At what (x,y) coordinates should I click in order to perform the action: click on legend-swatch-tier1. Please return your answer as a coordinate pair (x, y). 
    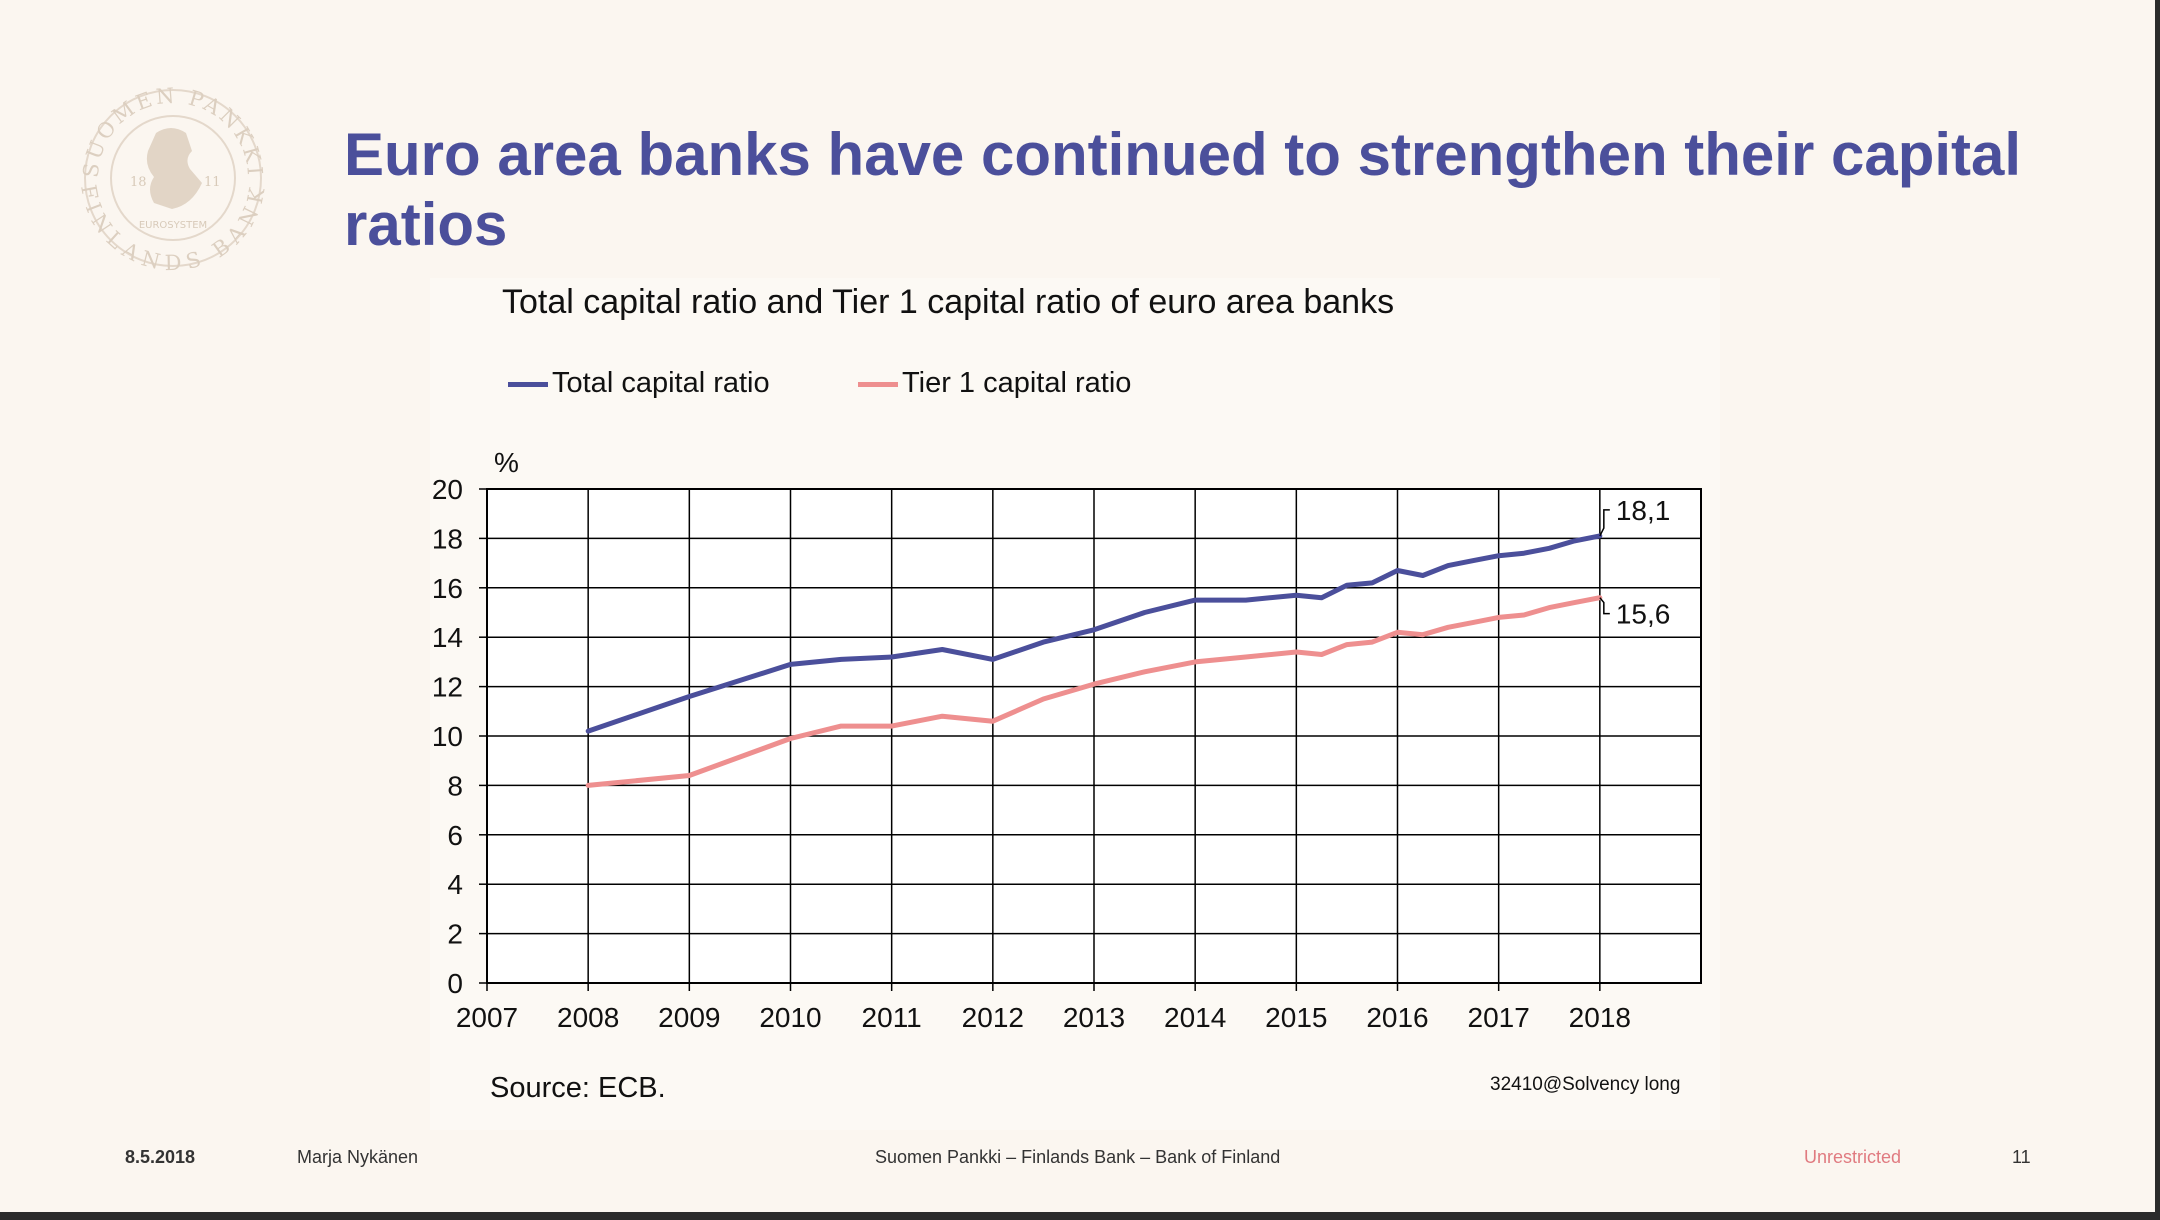
    Looking at the image, I should click on (878, 384).